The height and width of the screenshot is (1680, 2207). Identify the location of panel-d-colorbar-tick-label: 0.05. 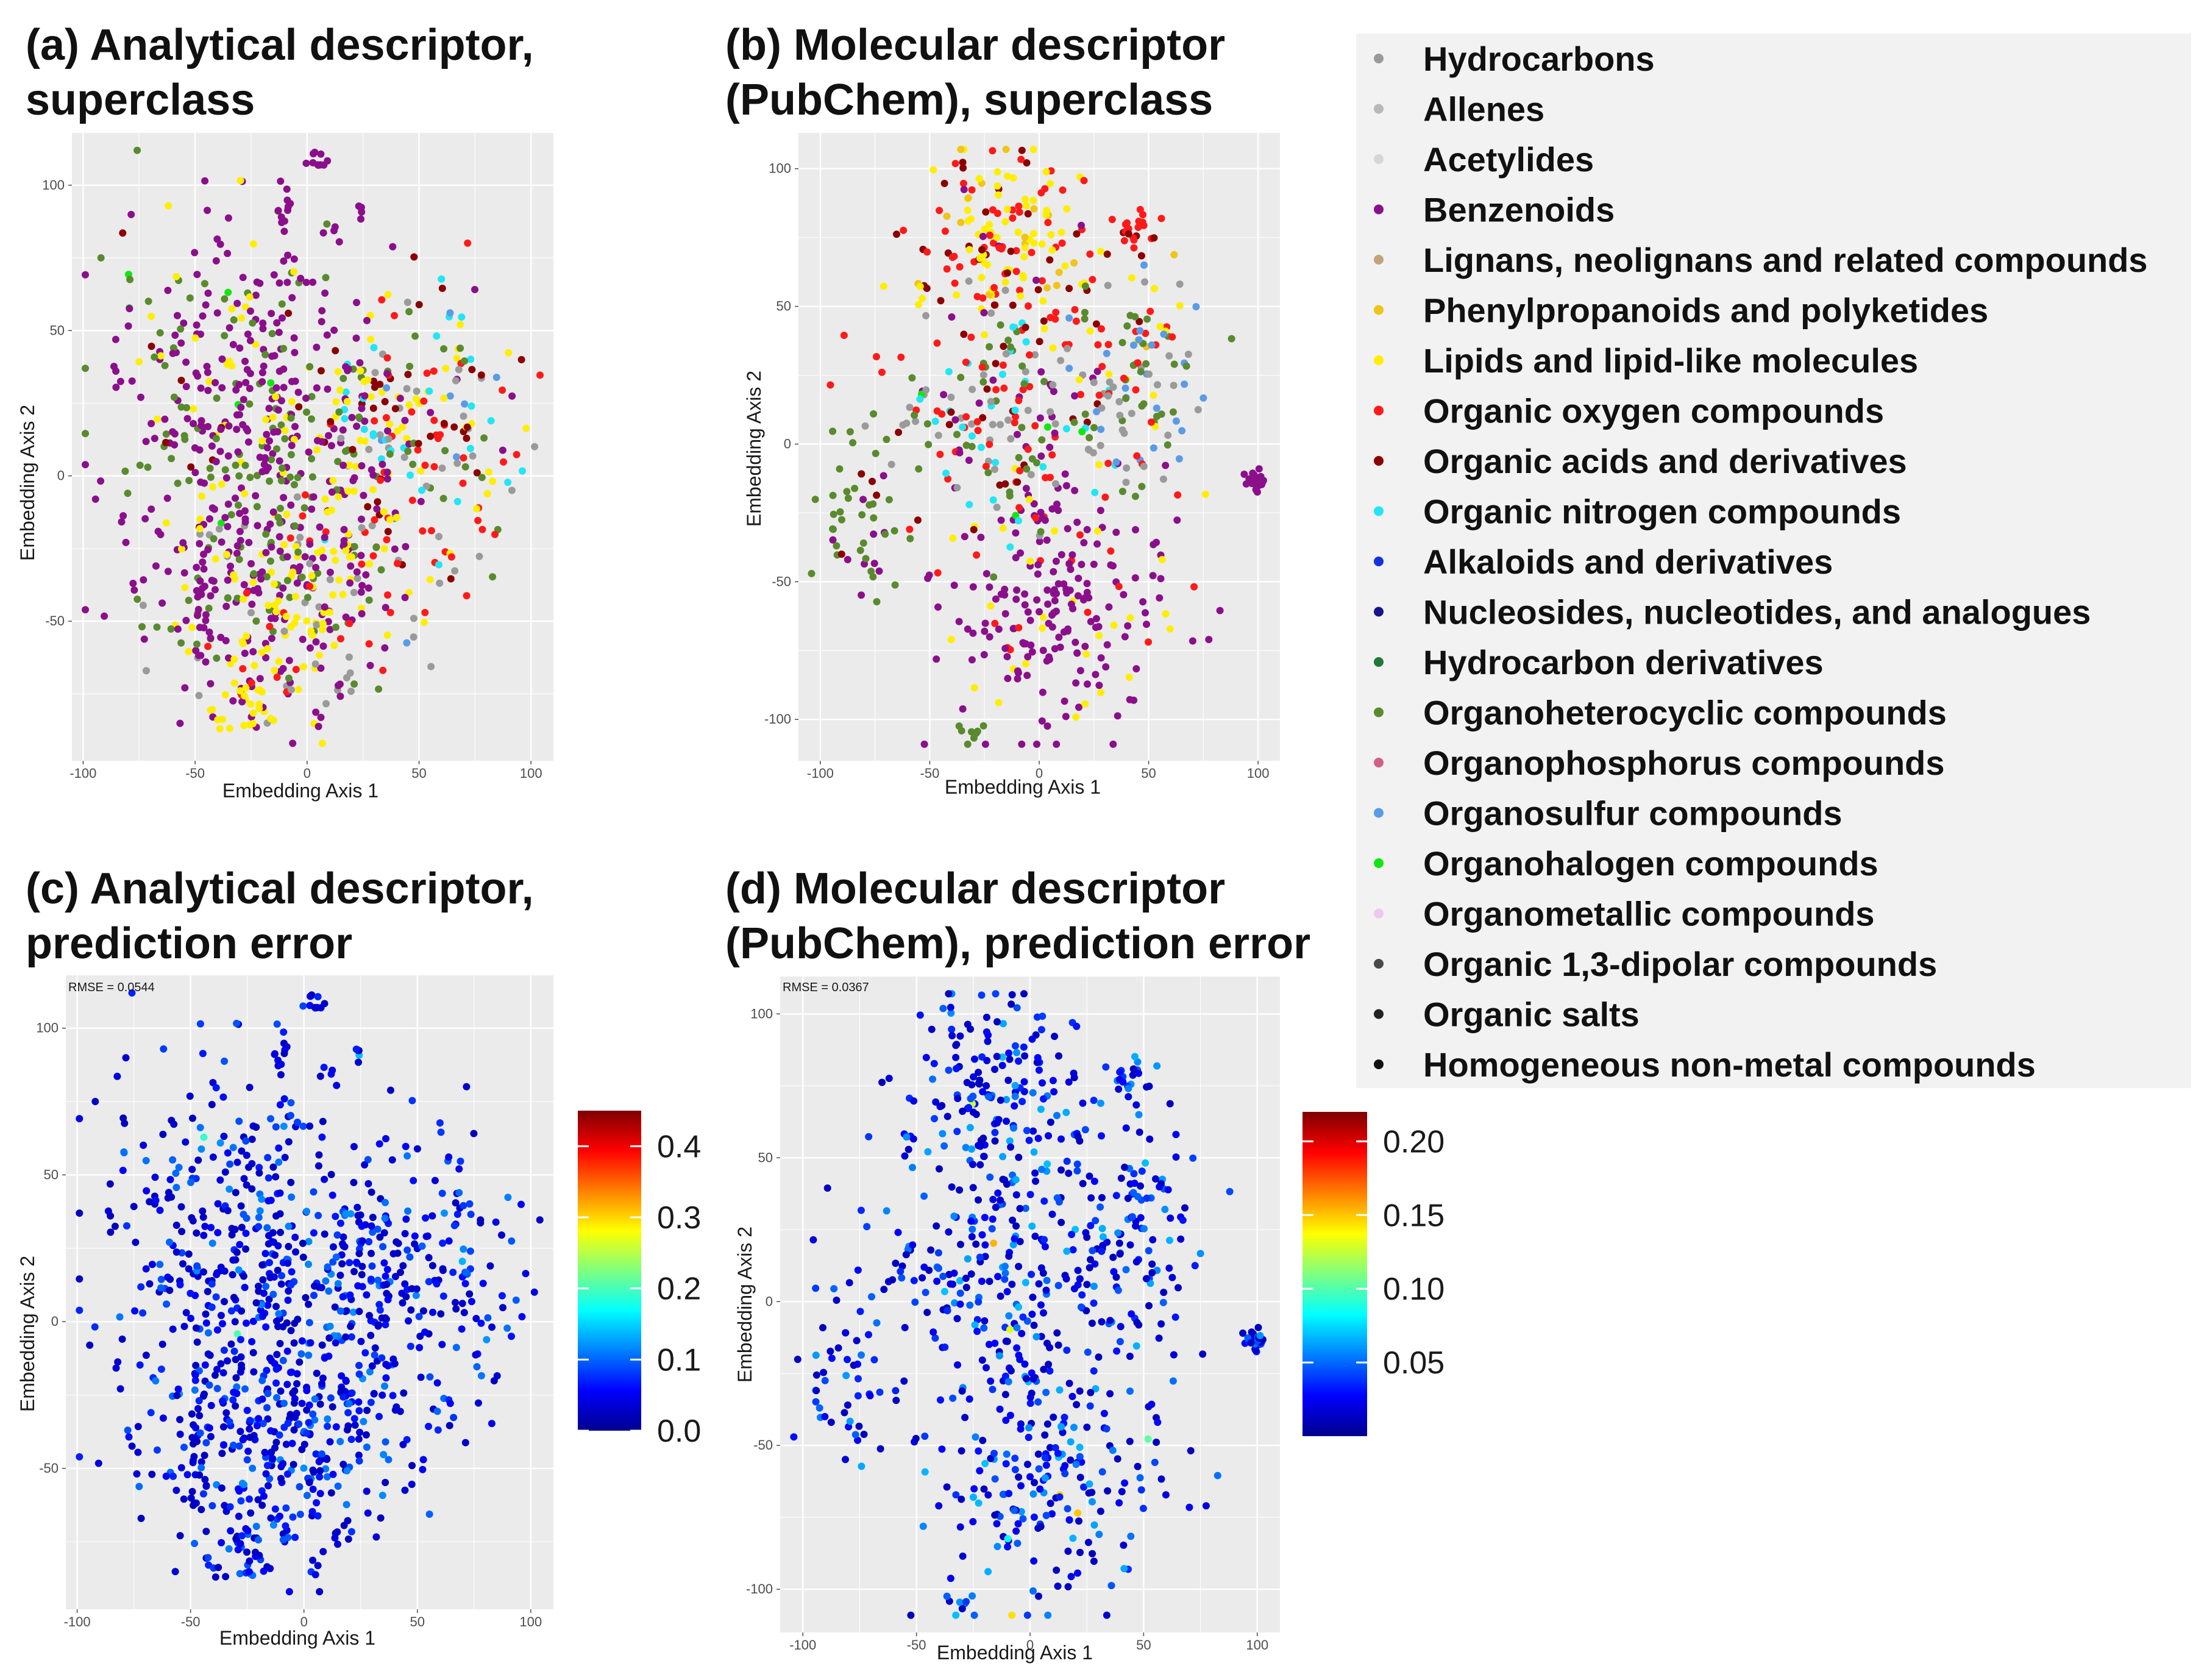
(1414, 1363).